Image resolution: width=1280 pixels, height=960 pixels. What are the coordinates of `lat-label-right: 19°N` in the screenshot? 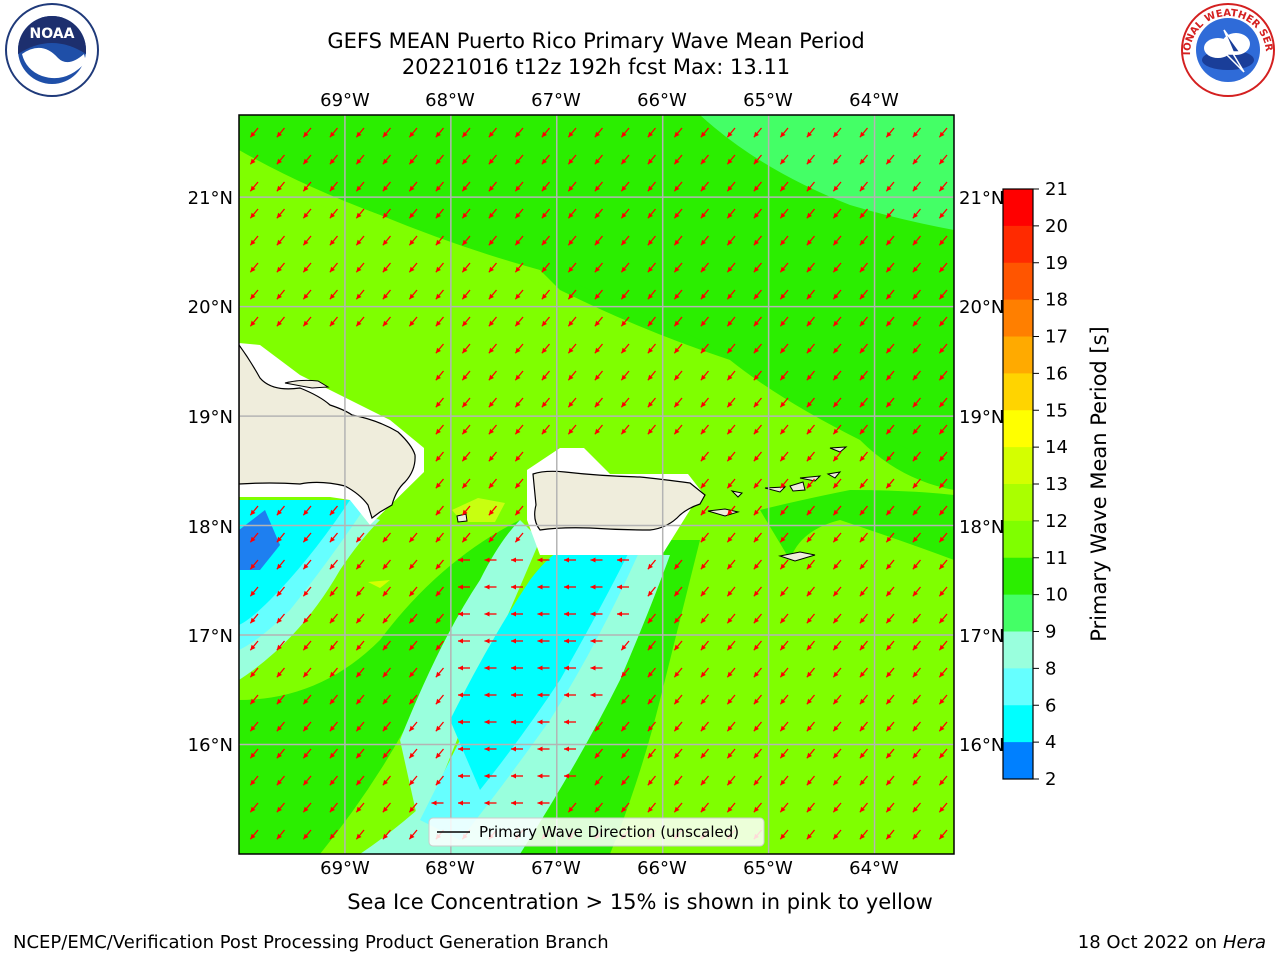 It's located at (981, 417).